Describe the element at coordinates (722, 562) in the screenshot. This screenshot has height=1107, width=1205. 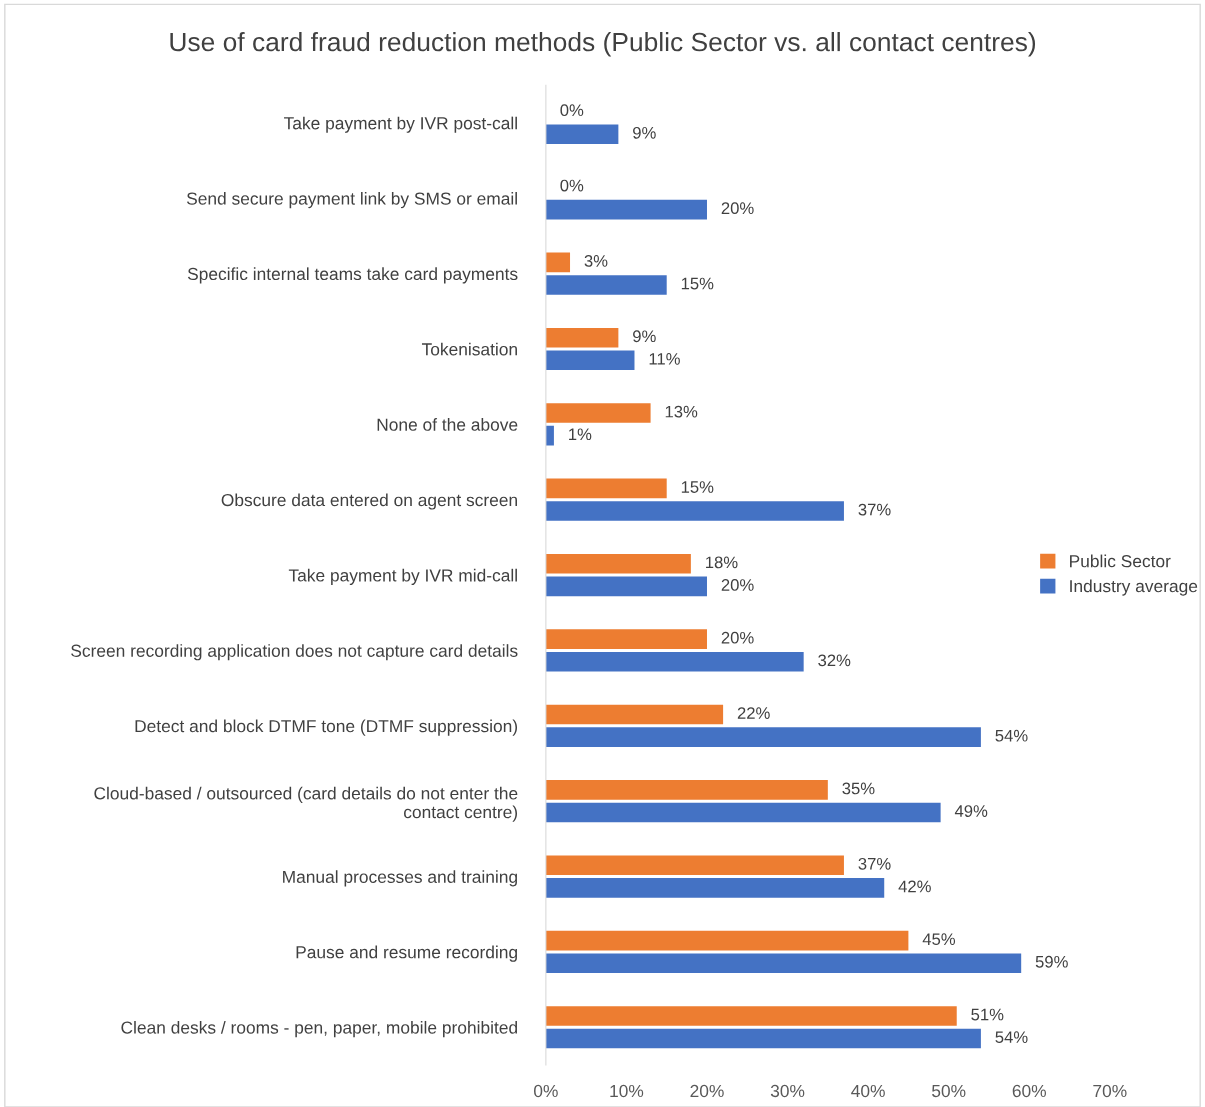
I see `data-label: 18%` at that location.